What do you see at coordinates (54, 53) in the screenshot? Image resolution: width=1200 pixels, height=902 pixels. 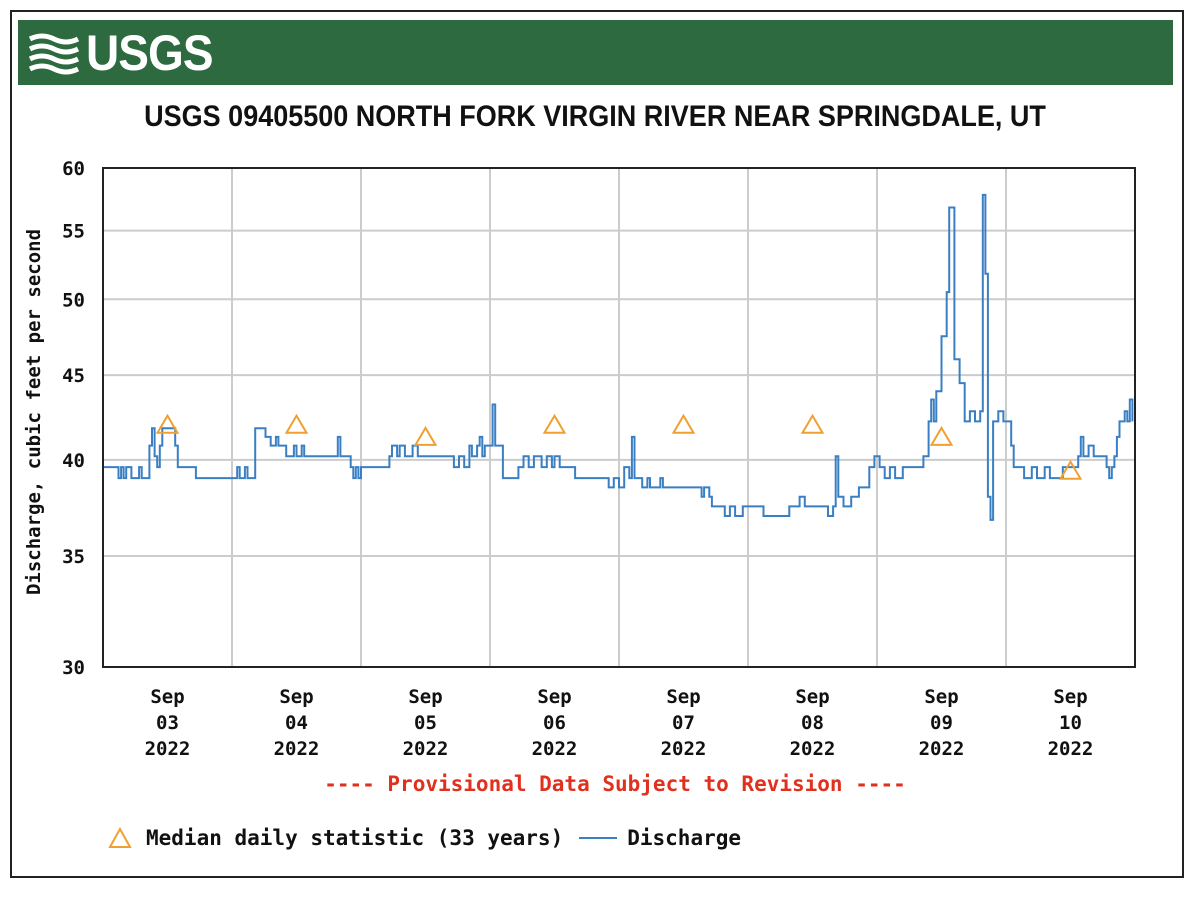 I see `usgs-wave-icon` at bounding box center [54, 53].